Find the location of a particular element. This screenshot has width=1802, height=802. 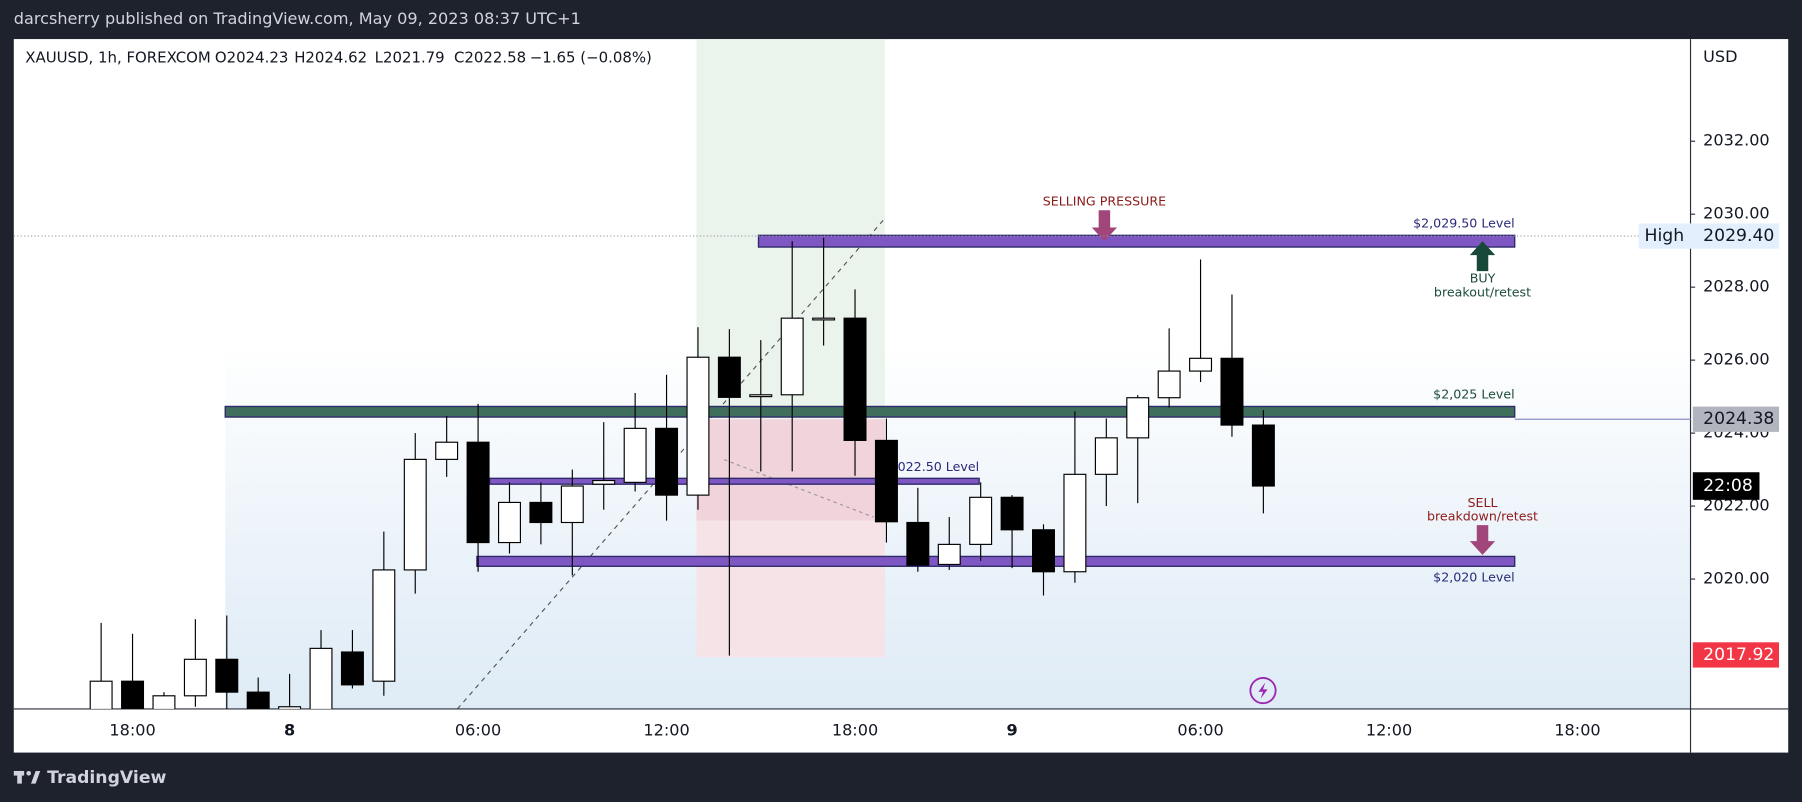

price-tag-label: 2029.40 is located at coordinates (1738, 236).